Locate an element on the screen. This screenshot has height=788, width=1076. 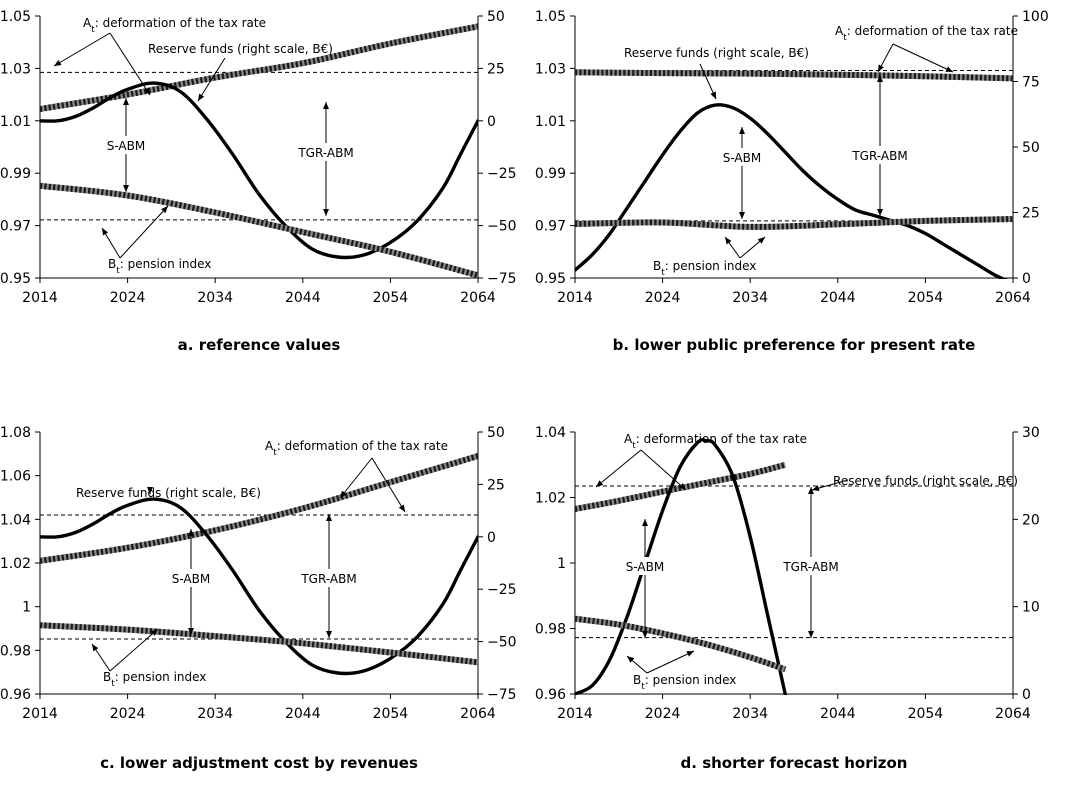
panel-caption: d. shorter forecast horizon is located at coordinates (794, 763).